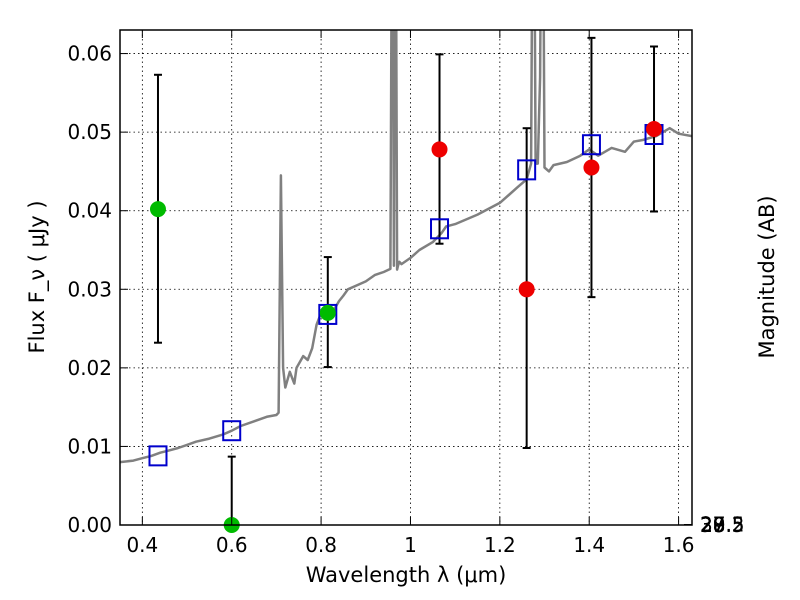  Describe the element at coordinates (89, 368) in the screenshot. I see `y-tick-label: 0.02` at that location.